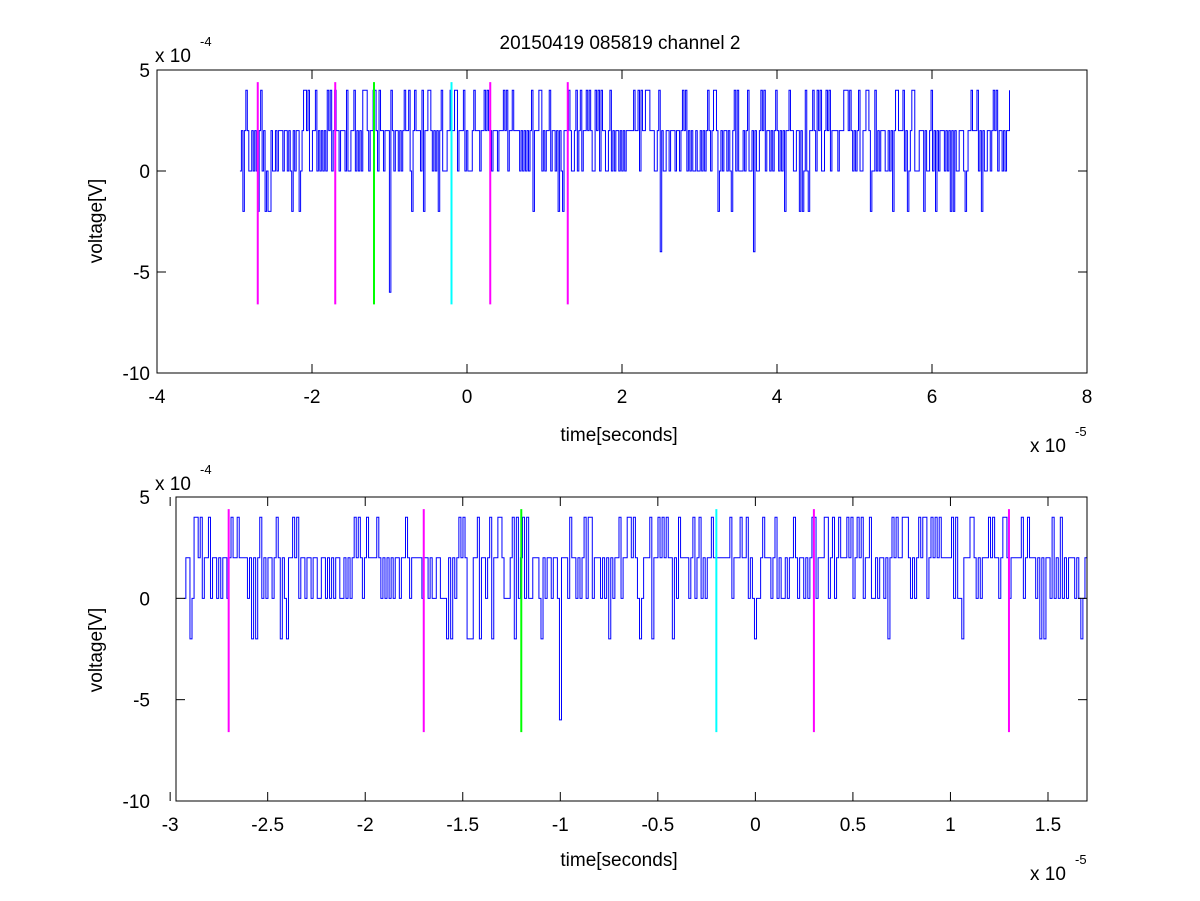  What do you see at coordinates (755, 825) in the screenshot?
I see `bottom-x-tick-label: 0` at bounding box center [755, 825].